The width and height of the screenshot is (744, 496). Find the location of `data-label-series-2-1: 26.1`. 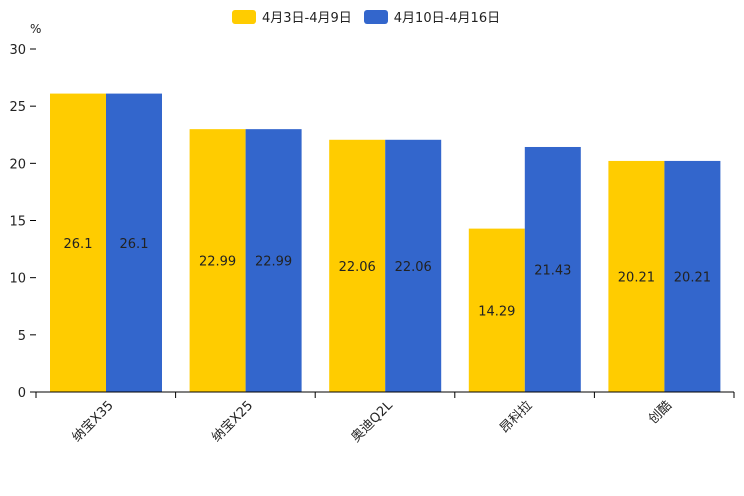

data-label-series-2-1: 26.1 is located at coordinates (134, 244).